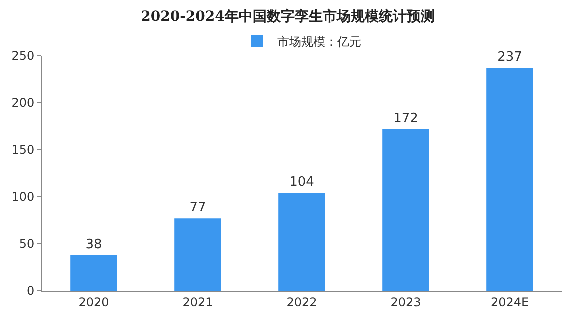  I want to click on data-label: 172, so click(406, 118).